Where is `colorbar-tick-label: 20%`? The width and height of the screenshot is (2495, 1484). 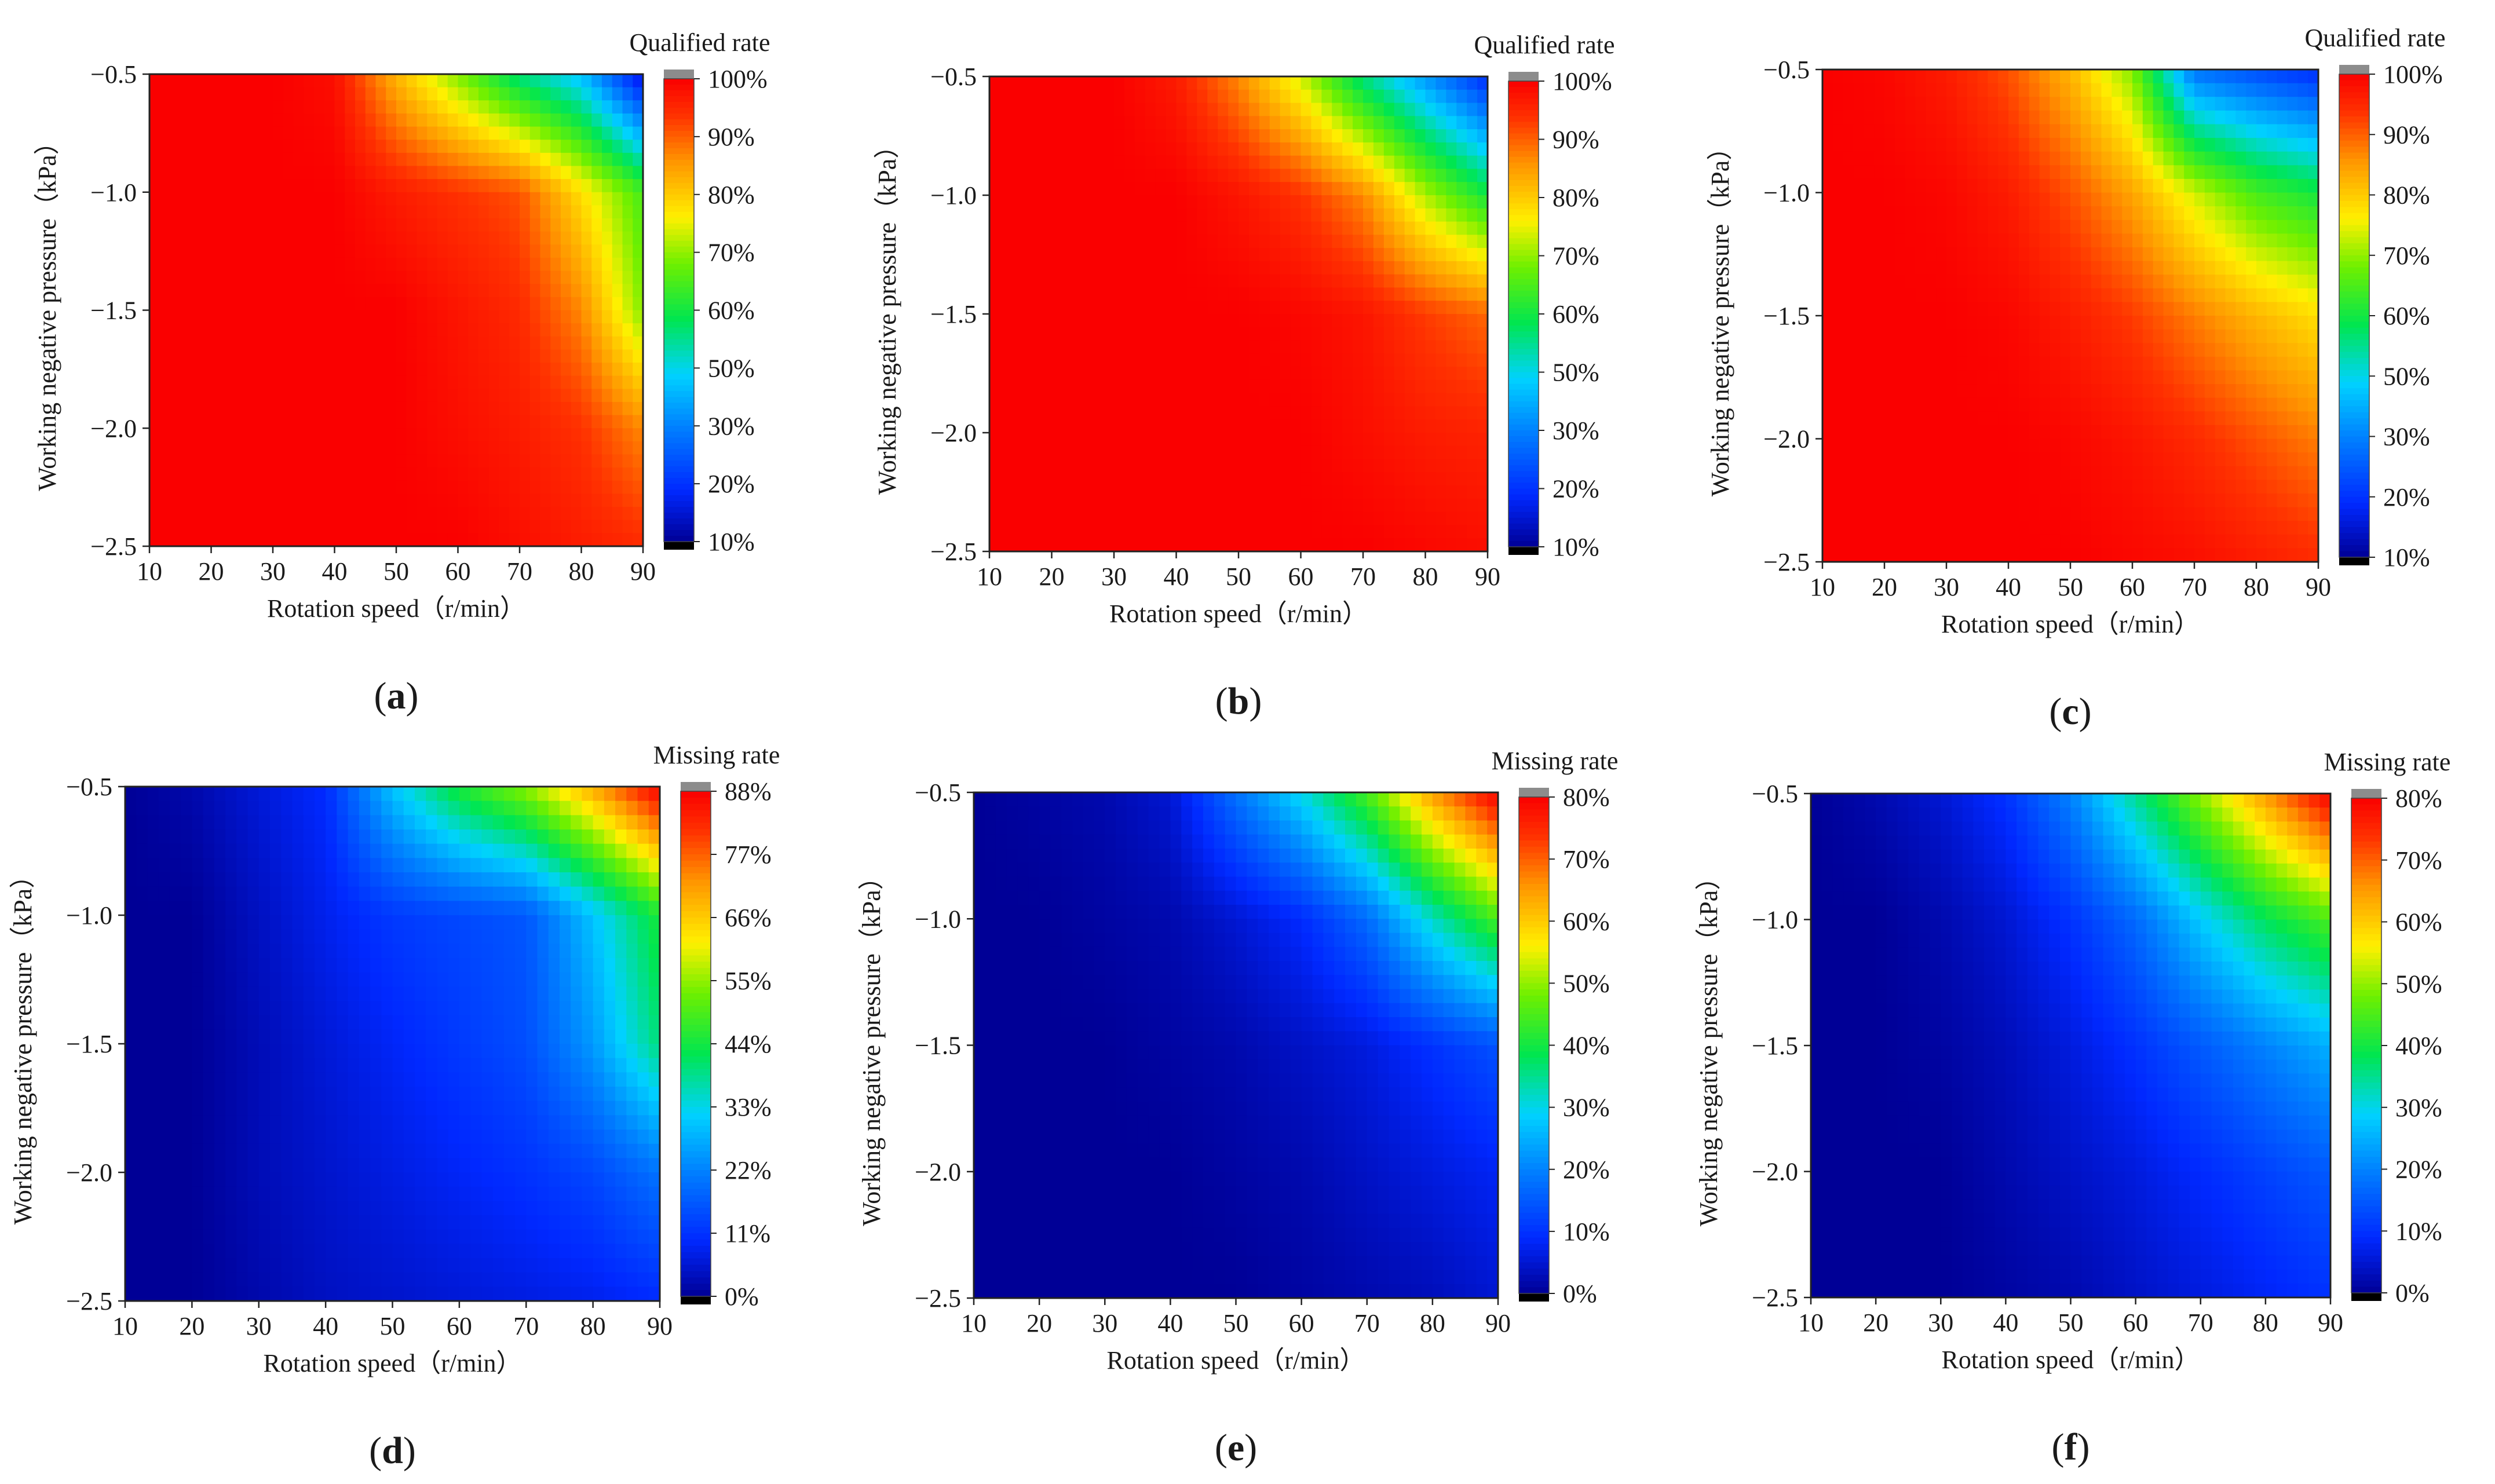 colorbar-tick-label: 20% is located at coordinates (731, 484).